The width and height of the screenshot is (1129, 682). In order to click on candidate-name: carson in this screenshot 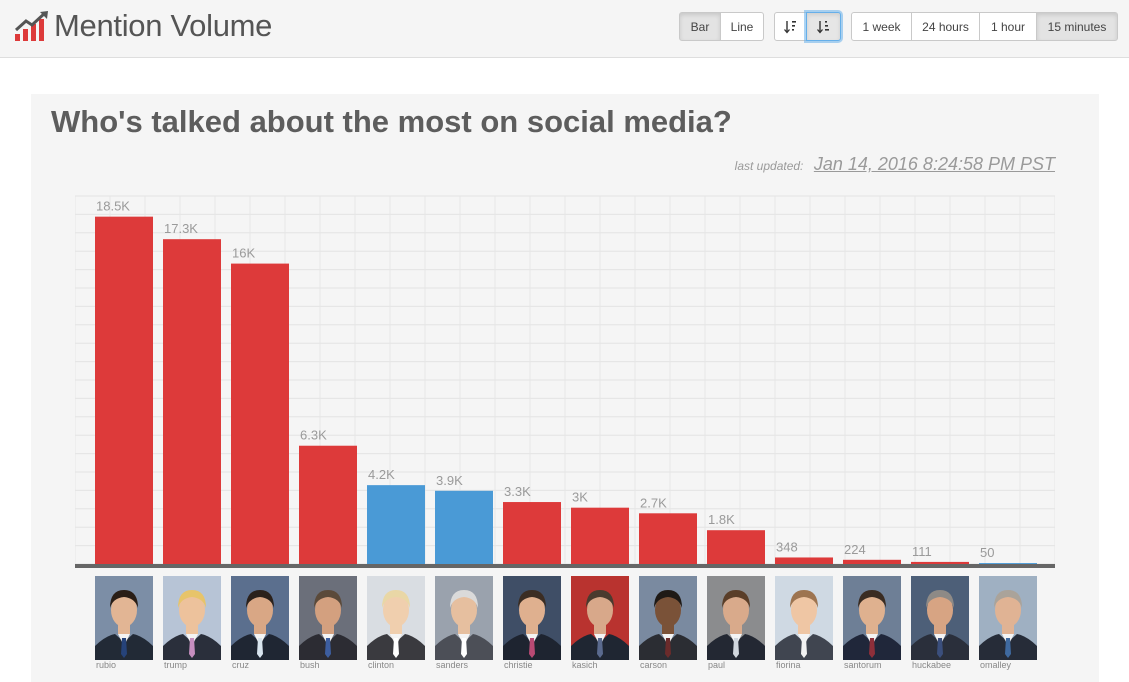, I will do `click(654, 665)`.